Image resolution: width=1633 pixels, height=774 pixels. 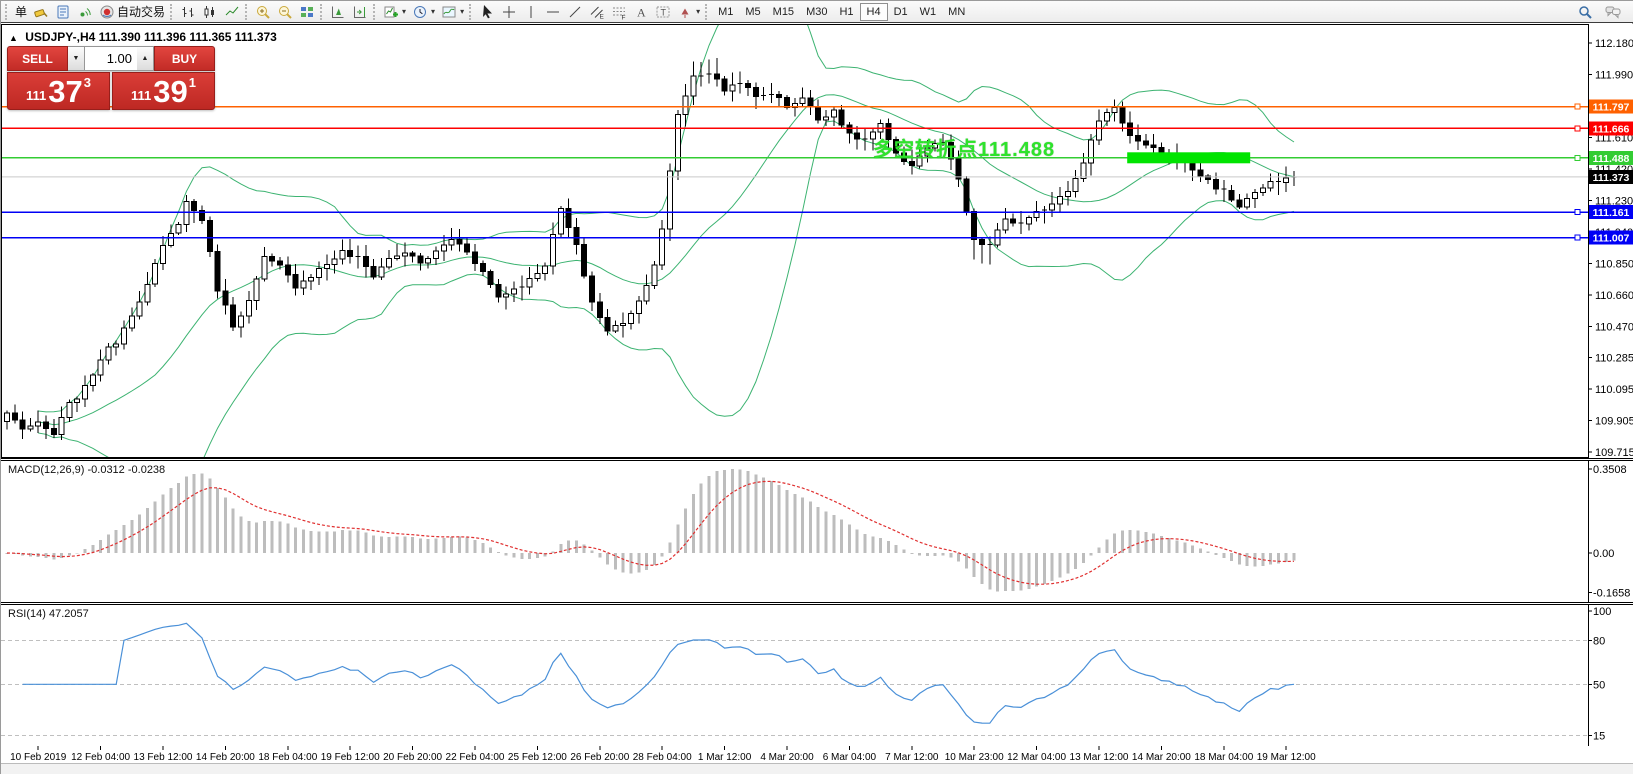 I want to click on crosshair-icon, so click(x=509, y=11).